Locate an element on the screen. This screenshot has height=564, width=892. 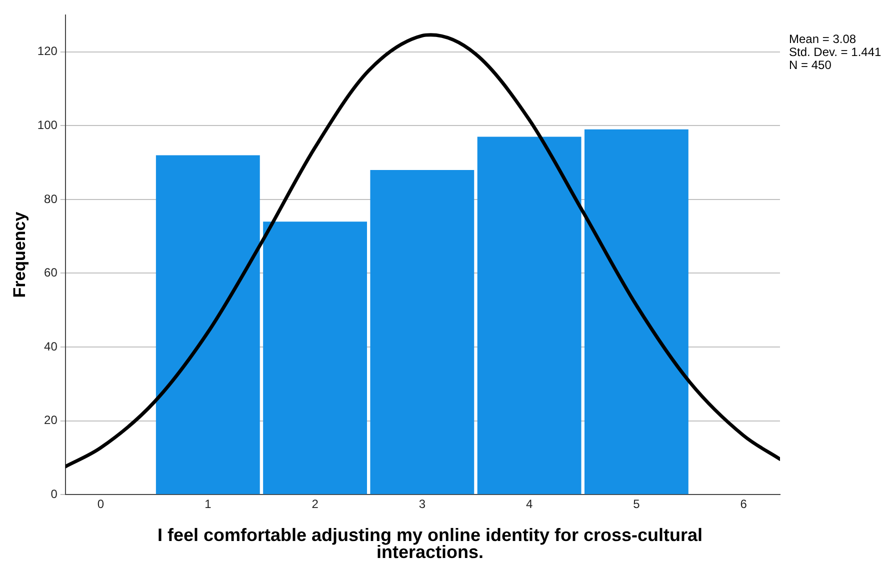
x-tick-label: 3 is located at coordinates (422, 504).